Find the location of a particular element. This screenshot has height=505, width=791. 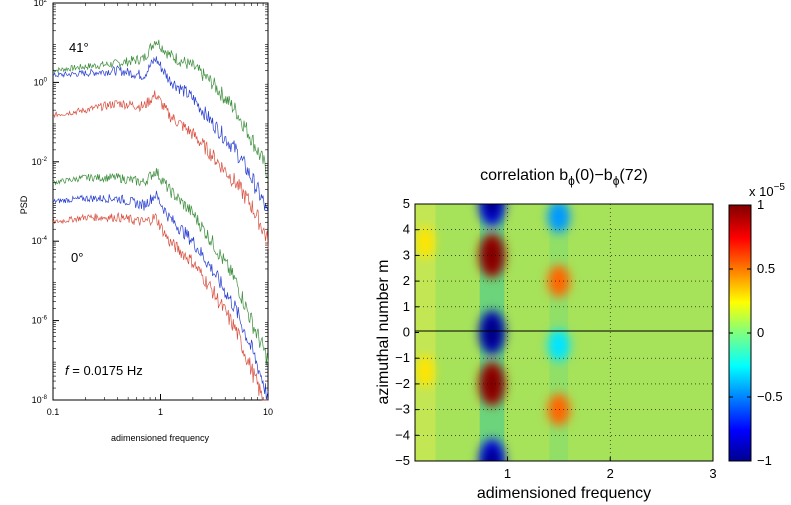

heatmap-x-tick-label: 1 is located at coordinates (507, 473).